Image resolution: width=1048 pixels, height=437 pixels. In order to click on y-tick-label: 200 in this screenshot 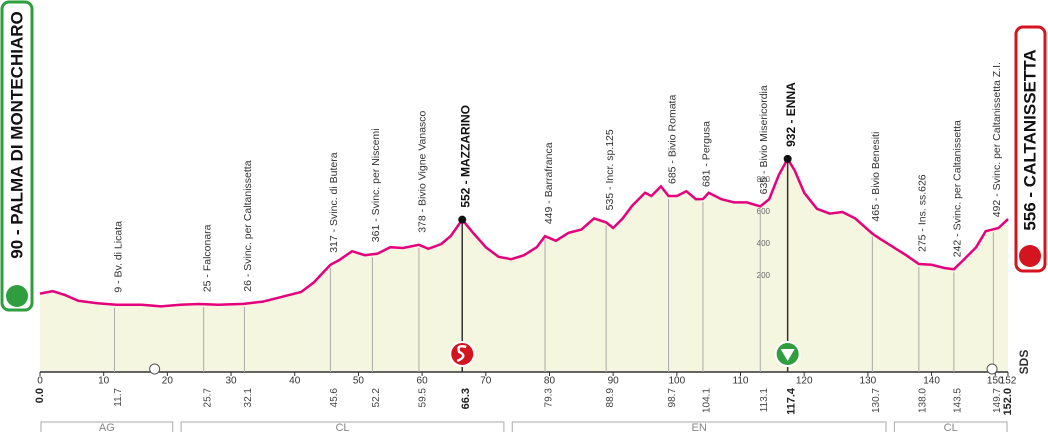, I will do `click(764, 275)`.